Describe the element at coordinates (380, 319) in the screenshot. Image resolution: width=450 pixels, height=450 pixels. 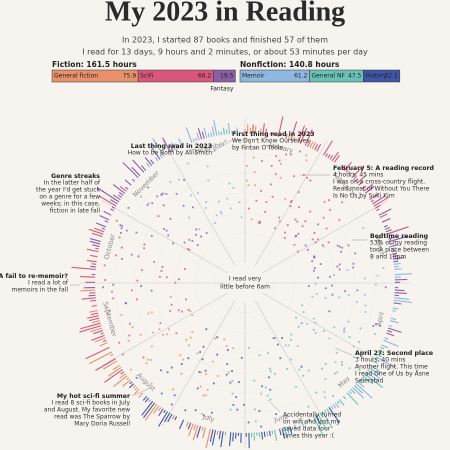
I see `month-label: April` at that location.